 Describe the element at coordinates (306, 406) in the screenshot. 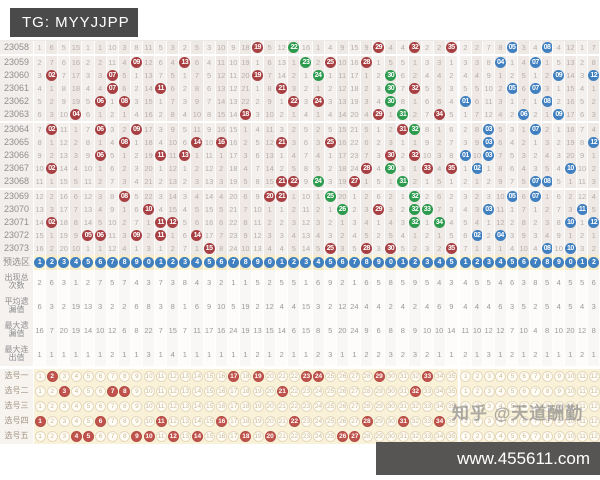

I see `pick-ball: 23` at that location.